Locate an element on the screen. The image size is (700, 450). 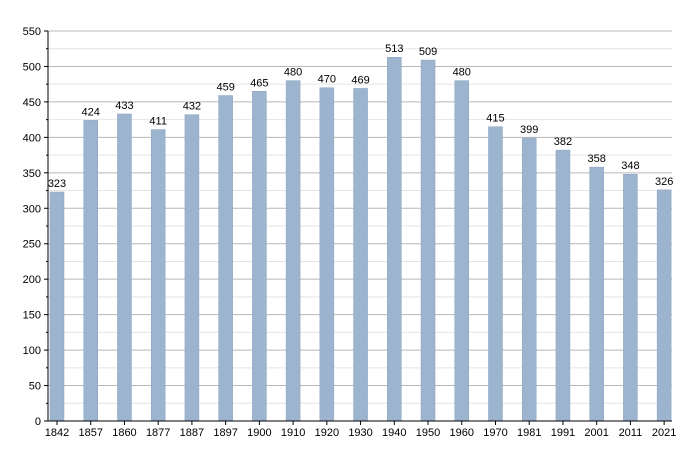
y-tick-label: 50 is located at coordinates (35, 387).